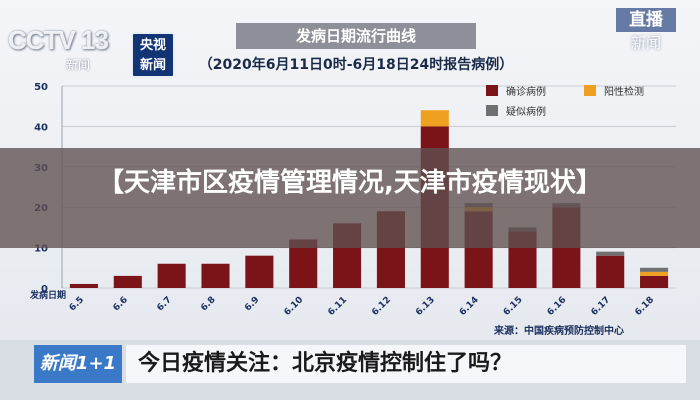 The width and height of the screenshot is (700, 400). What do you see at coordinates (644, 306) in the screenshot?
I see `x-tick-label: 6.18` at bounding box center [644, 306].